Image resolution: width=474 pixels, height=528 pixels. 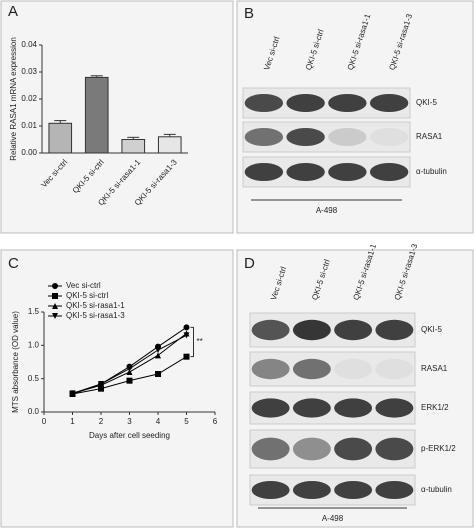 What do you see at coordinates (438, 448) in the screenshot?
I see `row-label: p-ERK1/2` at bounding box center [438, 448].